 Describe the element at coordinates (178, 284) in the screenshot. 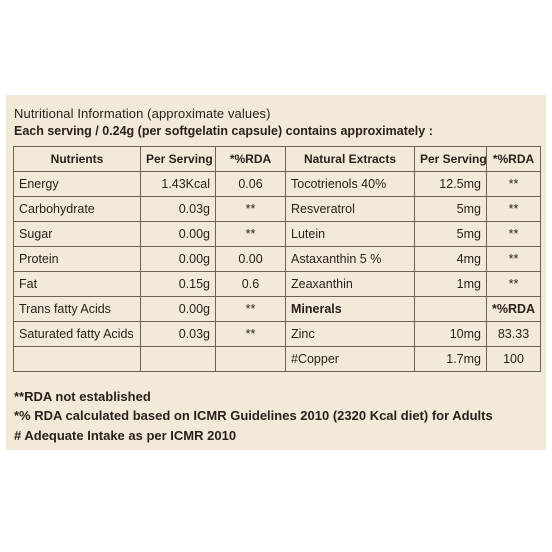

I see `nutrient-serving: 0.15g` at that location.